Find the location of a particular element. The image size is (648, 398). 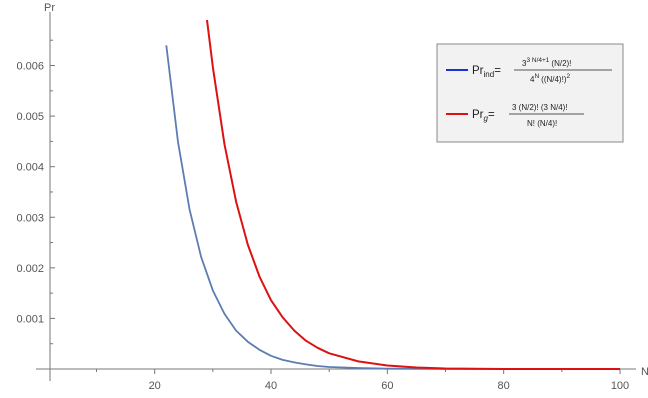

x-tick-label: 40 is located at coordinates (271, 386).